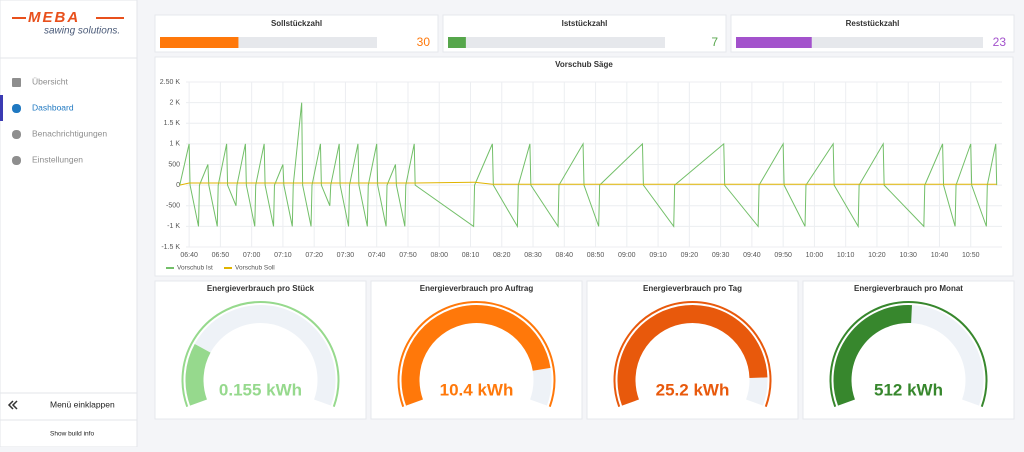  I want to click on x-tick-label: 06:40, so click(189, 255).